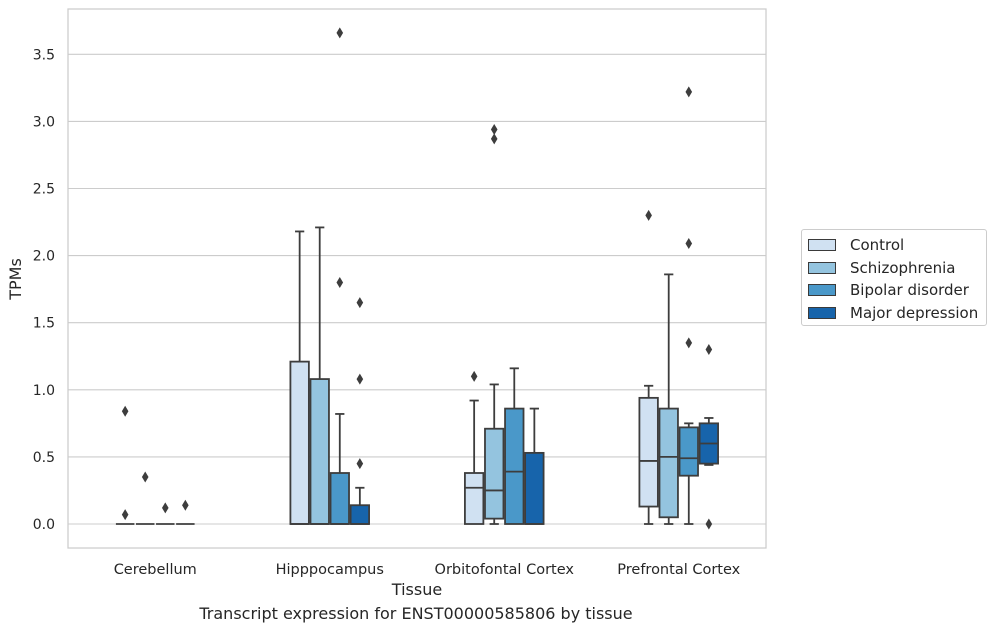  Describe the element at coordinates (416, 589) in the screenshot. I see `x-axis-label: Tissue` at that location.